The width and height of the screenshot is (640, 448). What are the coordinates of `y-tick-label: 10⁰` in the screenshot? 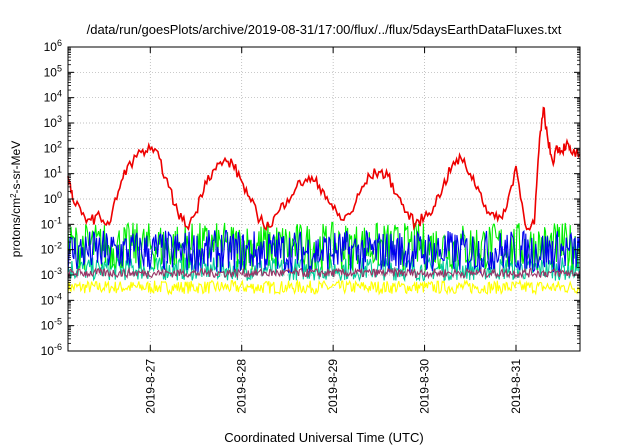 It's located at (53, 198).